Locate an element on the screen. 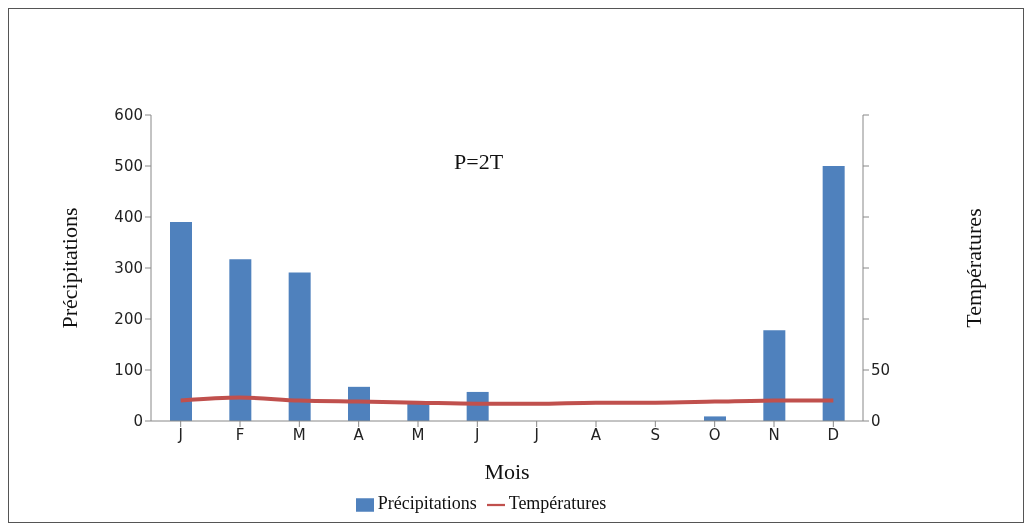 Image resolution: width=1032 pixels, height=531 pixels. legend-label: Températures is located at coordinates (557, 503).